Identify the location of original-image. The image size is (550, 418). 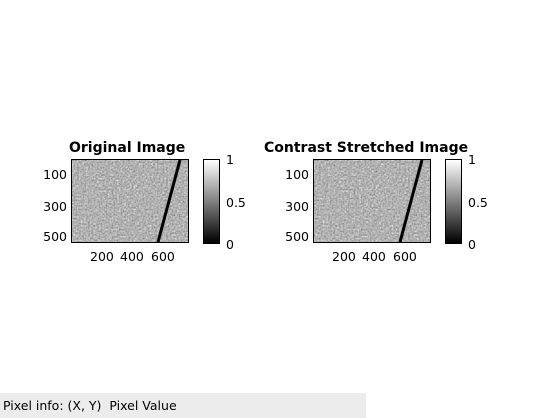
(130, 201).